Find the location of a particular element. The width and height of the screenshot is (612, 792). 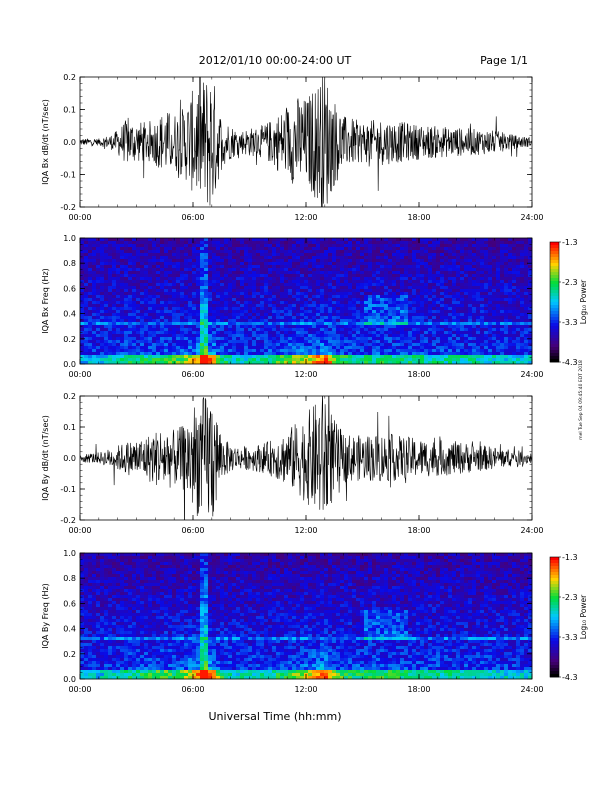

colorbar-label: Log₁₀ Power is located at coordinates (583, 301).